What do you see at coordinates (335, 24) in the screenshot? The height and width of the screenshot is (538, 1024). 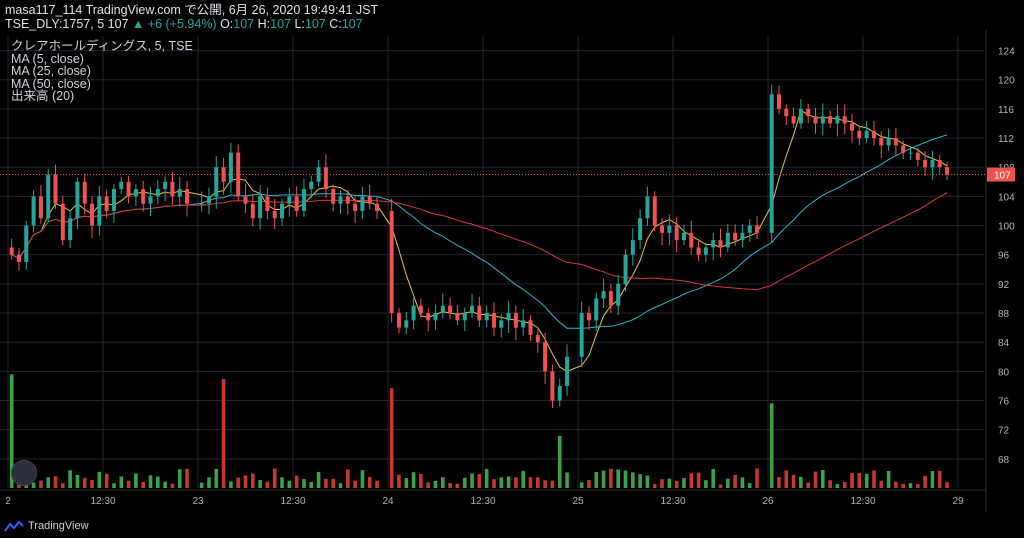 I see `close-label: C:` at bounding box center [335, 24].